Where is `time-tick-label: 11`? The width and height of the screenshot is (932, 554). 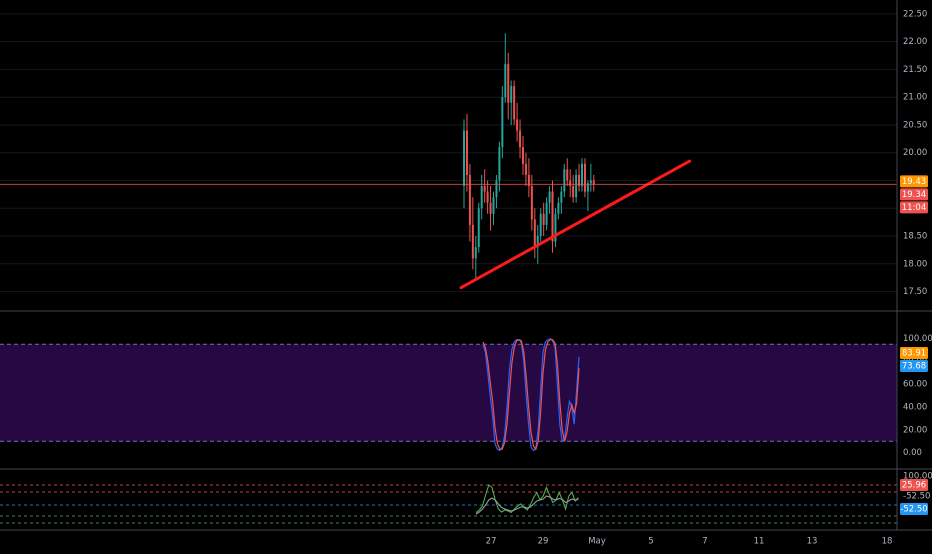 time-tick-label: 11 is located at coordinates (759, 542).